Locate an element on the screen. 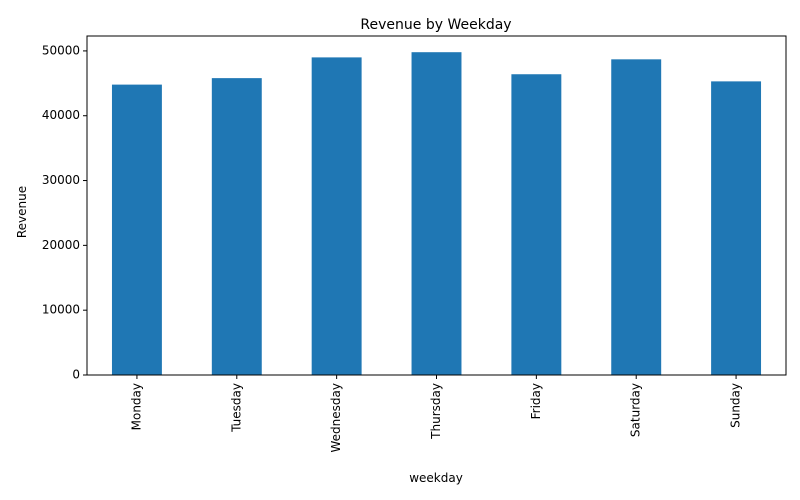  chart-title: Revenue by Weekday is located at coordinates (435, 25).